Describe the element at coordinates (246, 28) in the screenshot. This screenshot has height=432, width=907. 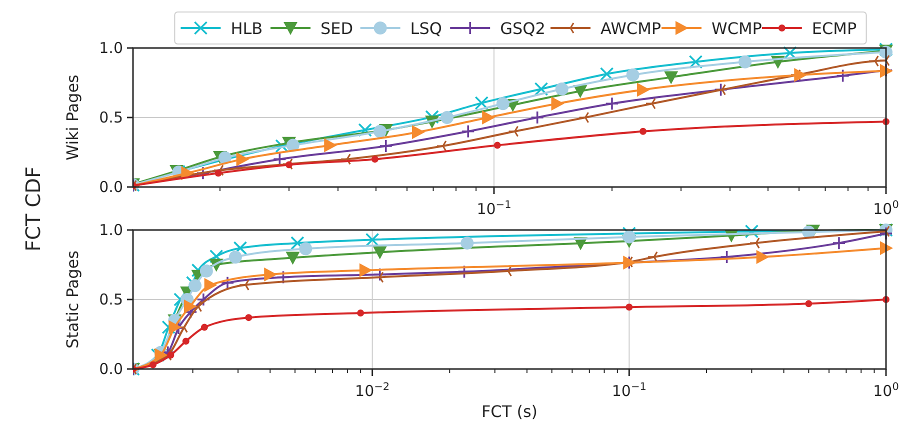
I see `legend-label: HLB` at that location.